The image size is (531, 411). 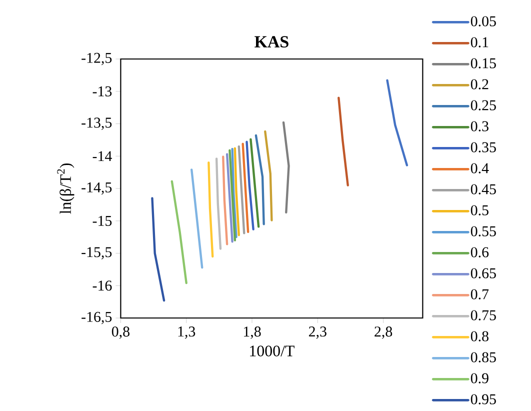 What do you see at coordinates (483, 231) in the screenshot?
I see `legend-label: 0.55` at bounding box center [483, 231].